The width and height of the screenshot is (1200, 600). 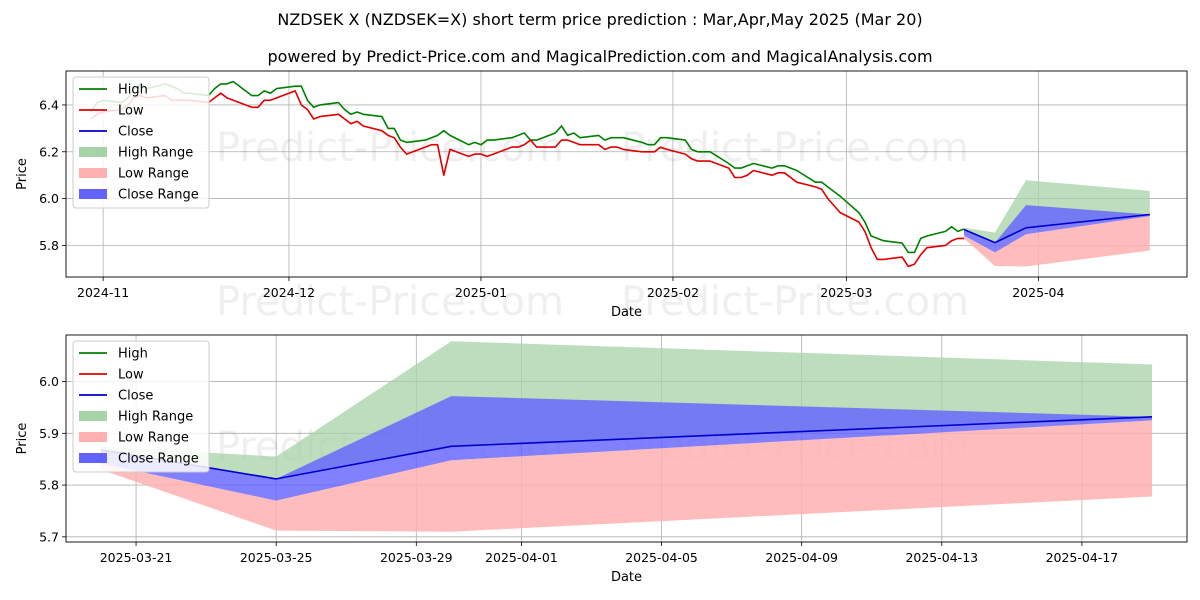 What do you see at coordinates (49, 104) in the screenshot?
I see `y-tick-label: 6.4` at bounding box center [49, 104].